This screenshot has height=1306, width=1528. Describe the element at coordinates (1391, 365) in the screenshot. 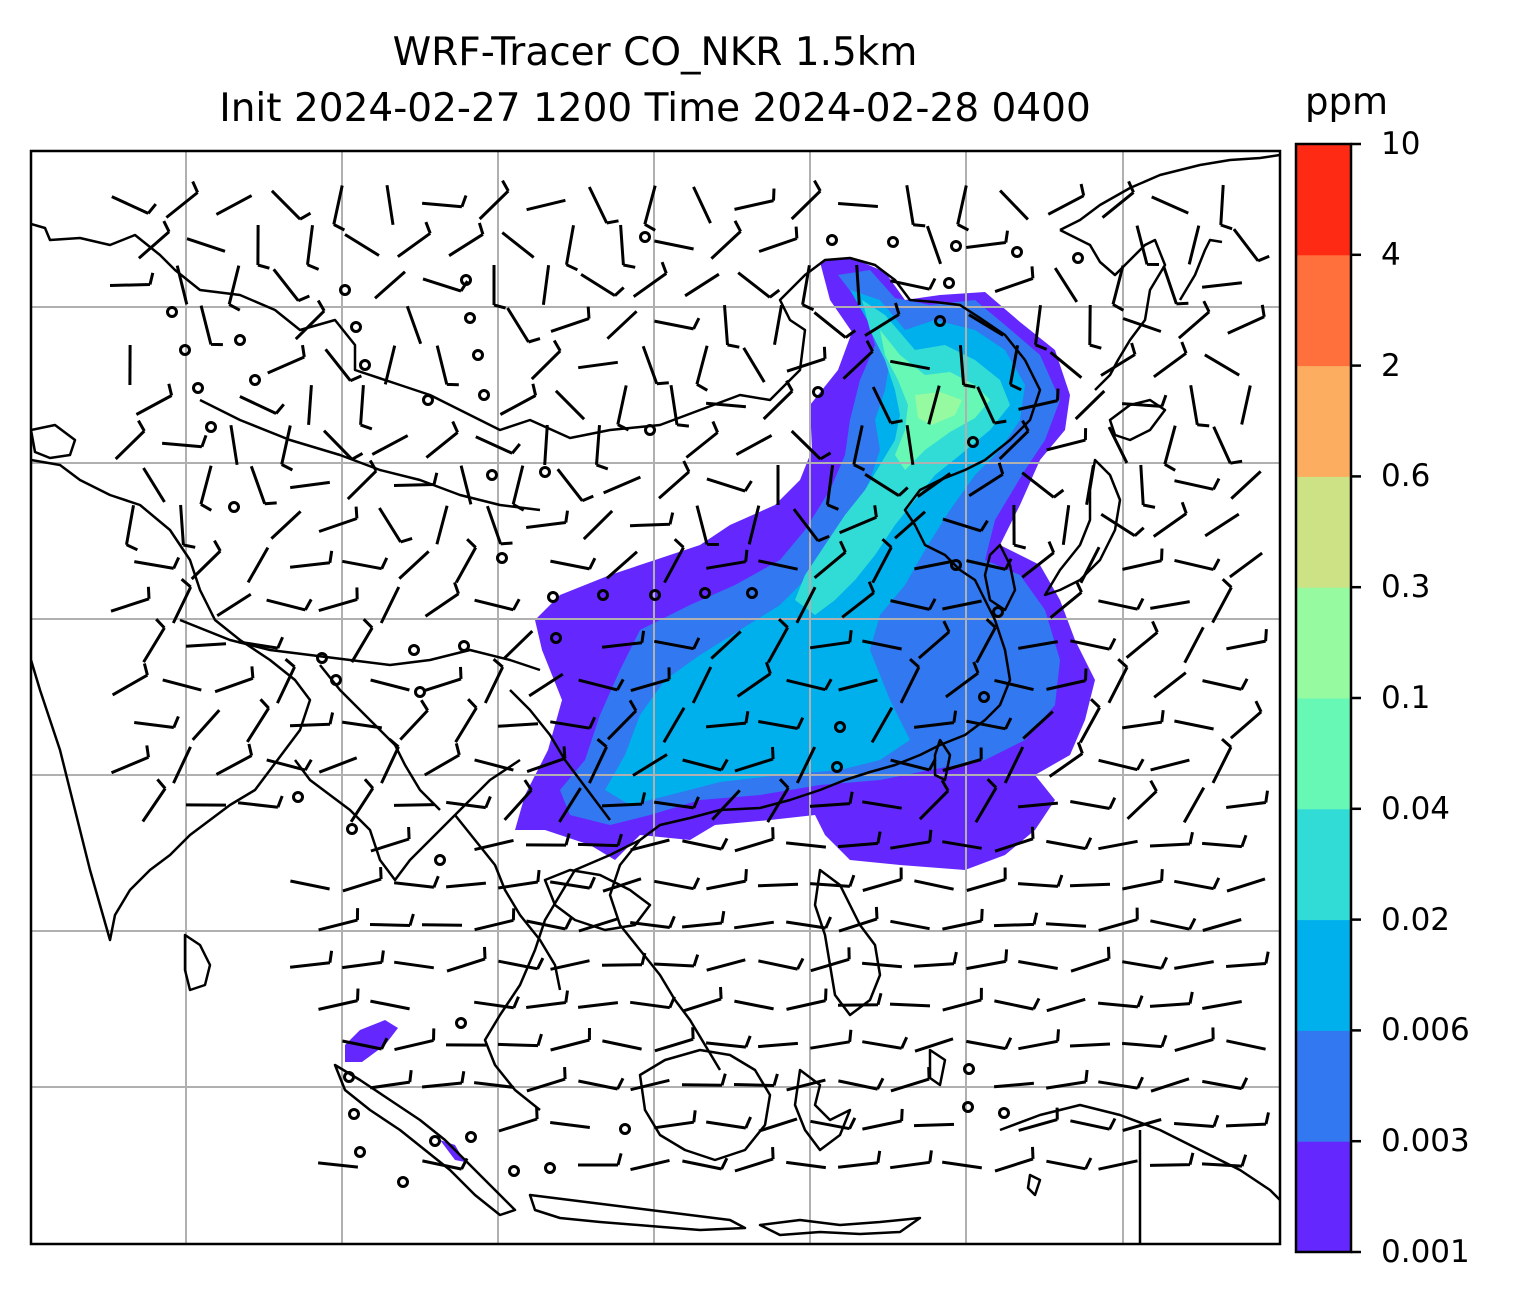

I see `colorbar-tick-label: 2` at that location.